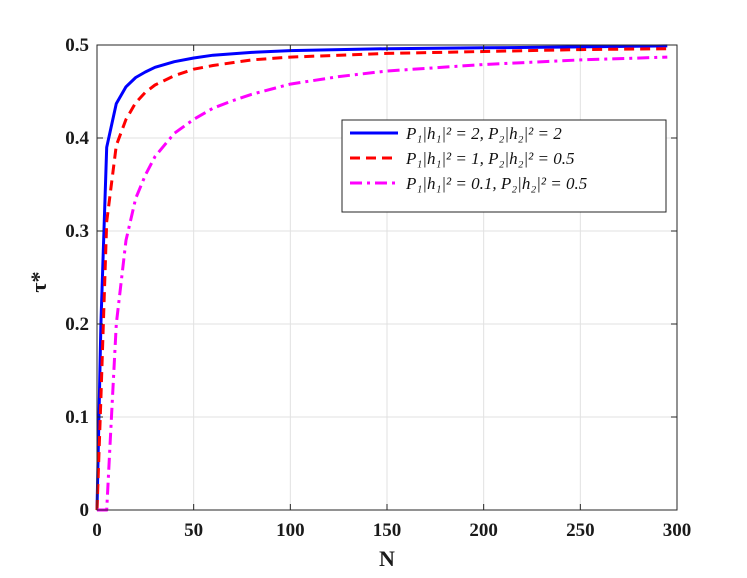 The width and height of the screenshot is (747, 578). Describe the element at coordinates (387, 530) in the screenshot. I see `x-tick-label: 150` at that location.